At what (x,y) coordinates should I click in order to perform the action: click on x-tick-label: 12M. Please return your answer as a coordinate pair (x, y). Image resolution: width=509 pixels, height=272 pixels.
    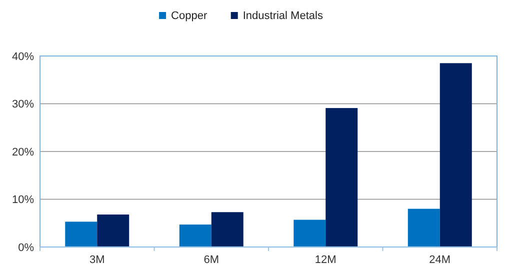
    Looking at the image, I should click on (325, 260).